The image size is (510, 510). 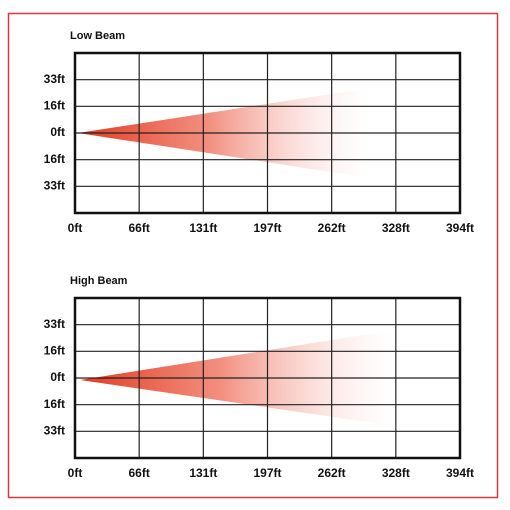 I want to click on panel-title: High Beam, so click(x=99, y=281).